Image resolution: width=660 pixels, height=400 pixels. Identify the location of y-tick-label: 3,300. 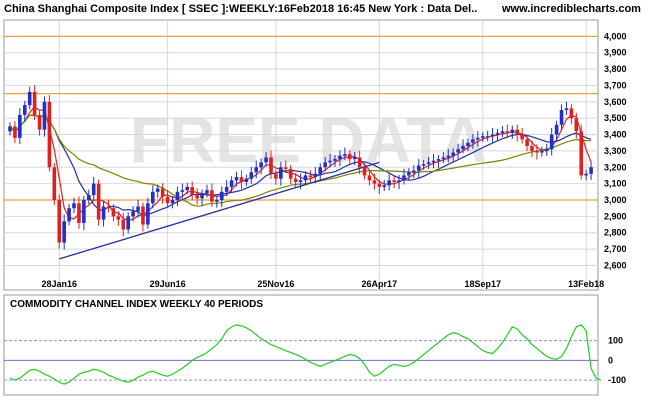
(615, 151).